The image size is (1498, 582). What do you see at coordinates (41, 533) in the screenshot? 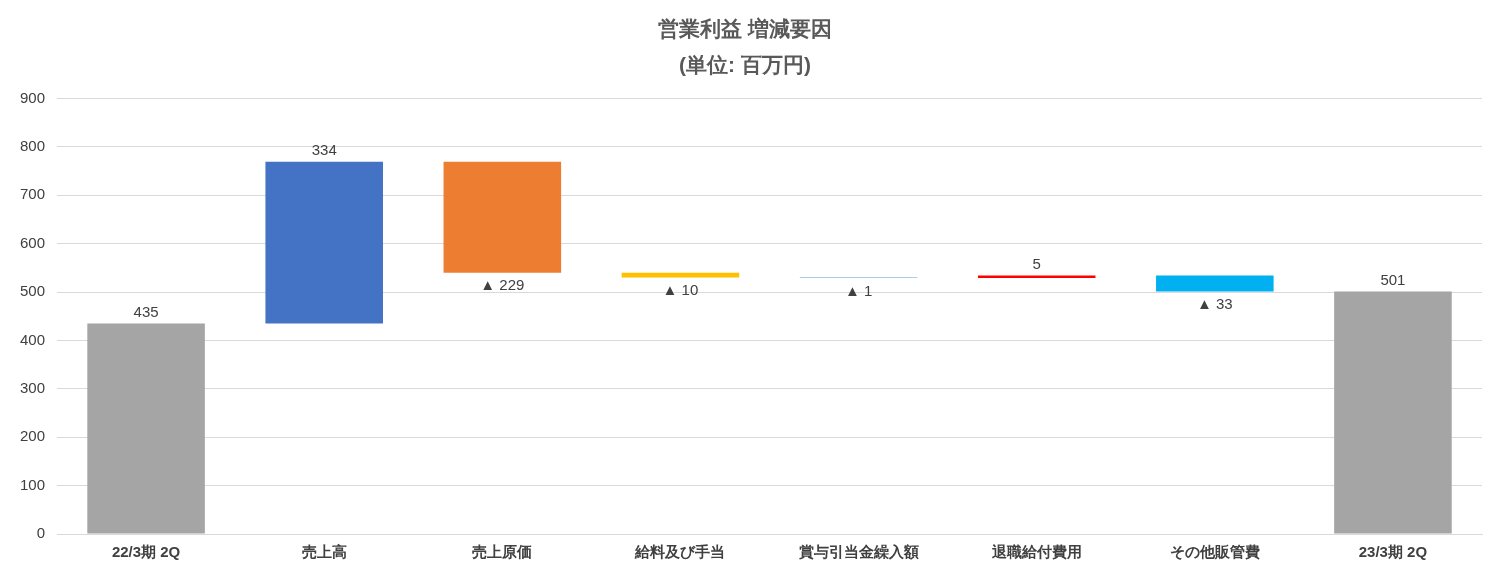
I see `y-tick-label: 0` at bounding box center [41, 533].